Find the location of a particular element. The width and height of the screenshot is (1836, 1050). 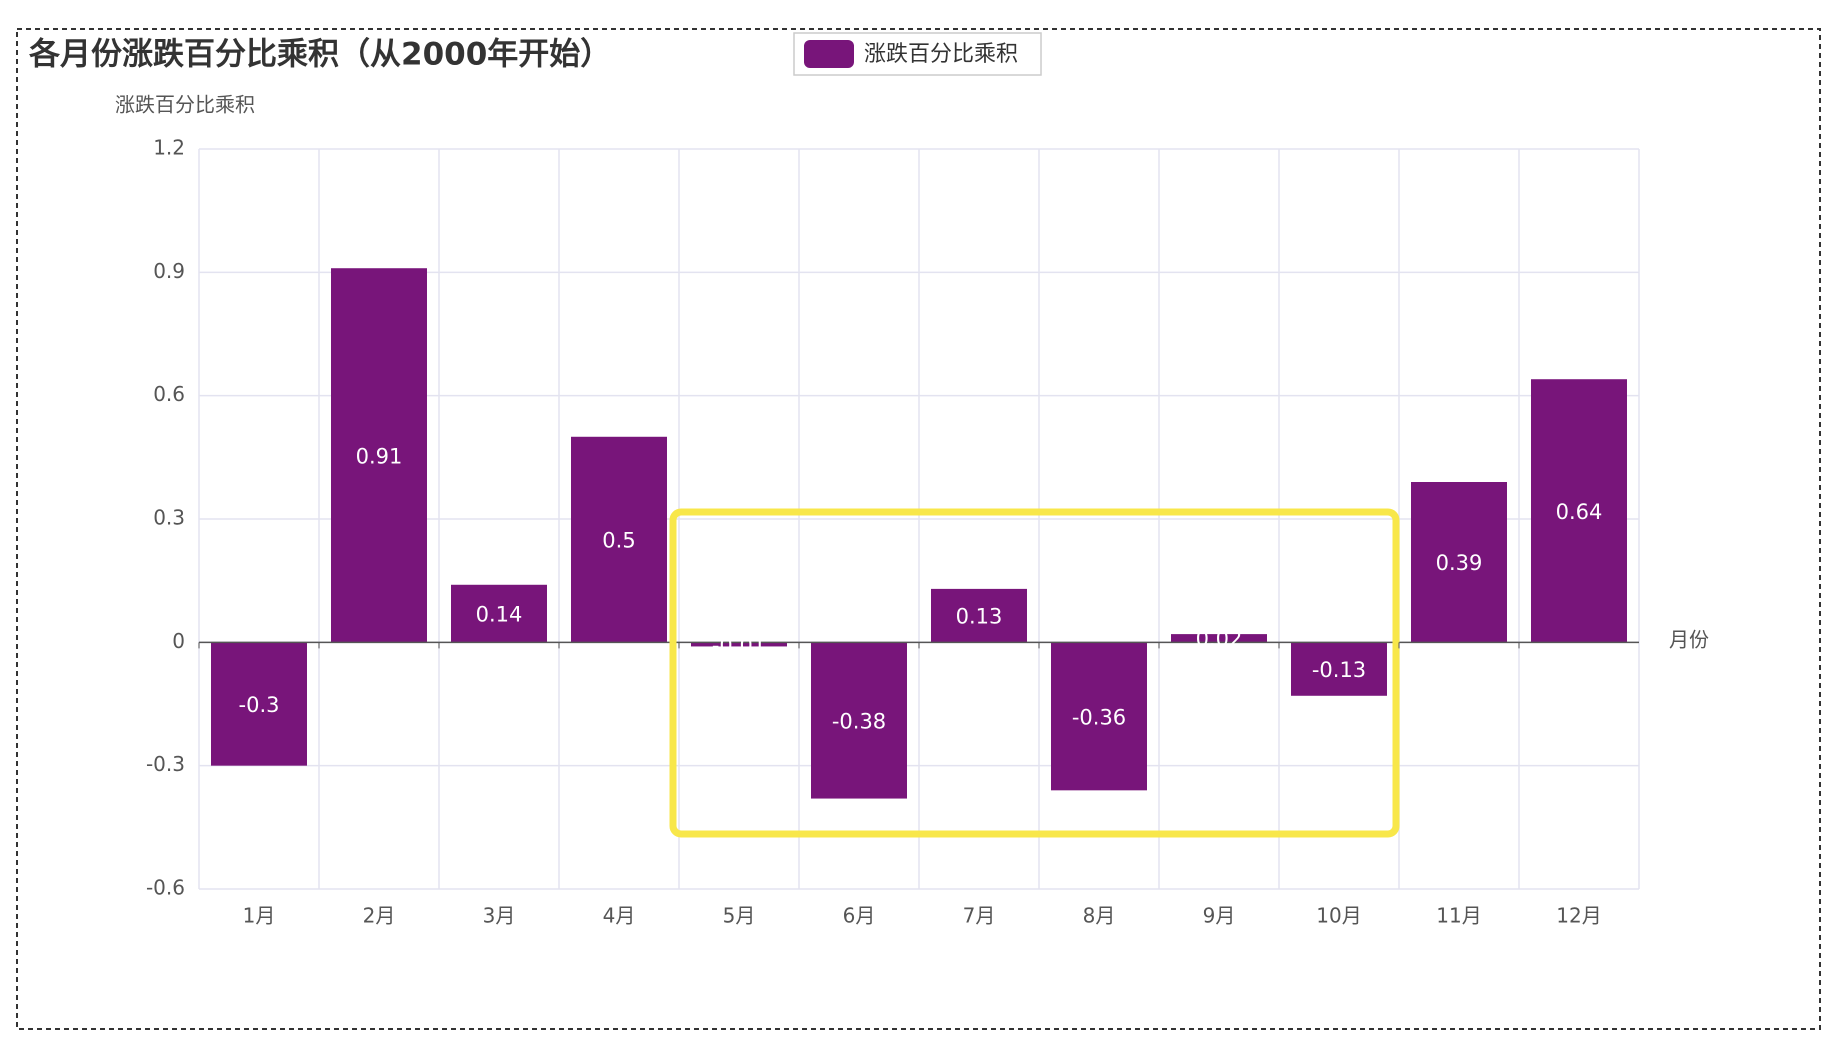

data-label: 0.39 is located at coordinates (1459, 563).